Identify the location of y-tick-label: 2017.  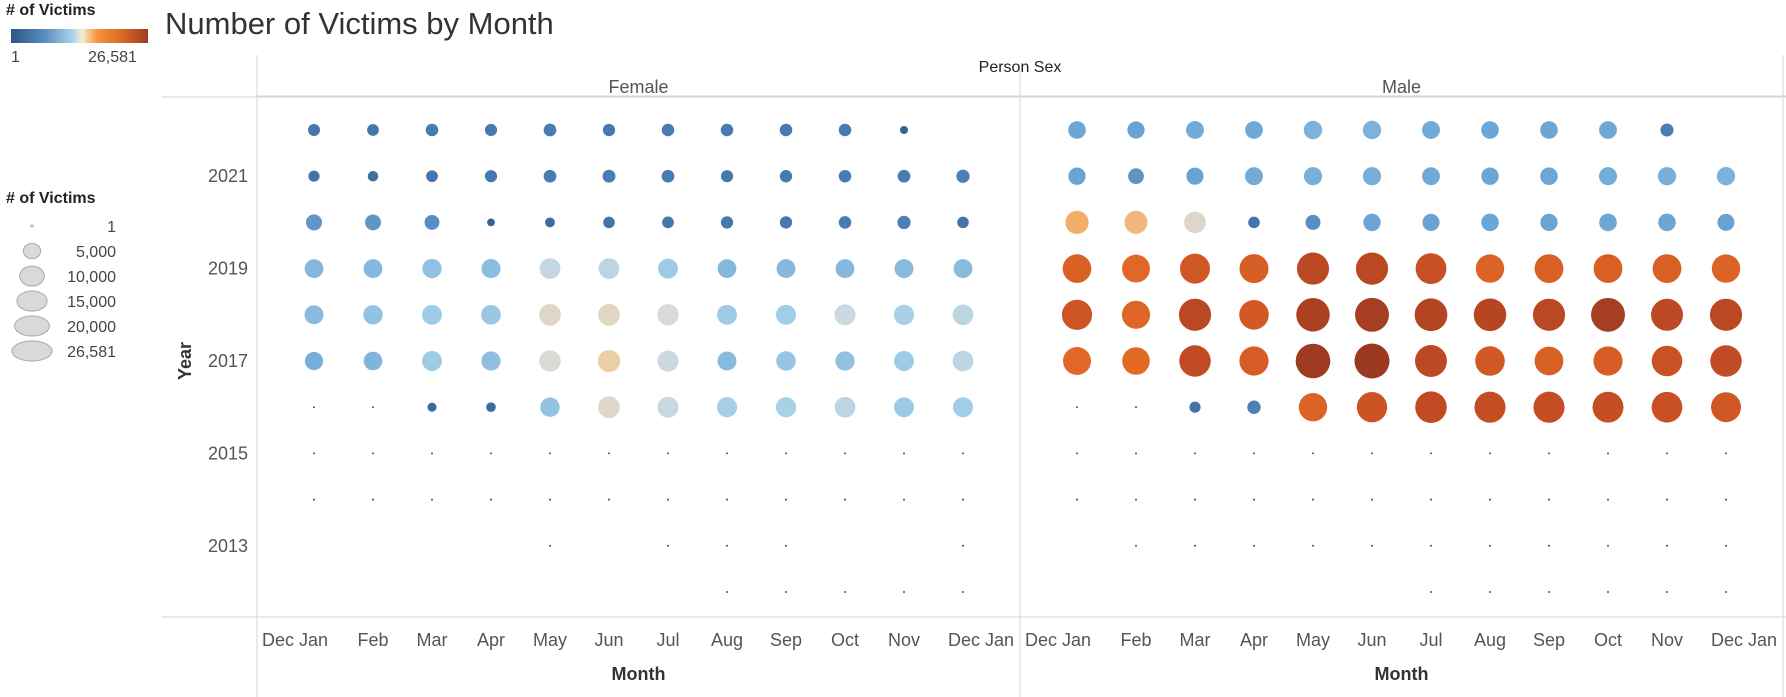
(228, 361).